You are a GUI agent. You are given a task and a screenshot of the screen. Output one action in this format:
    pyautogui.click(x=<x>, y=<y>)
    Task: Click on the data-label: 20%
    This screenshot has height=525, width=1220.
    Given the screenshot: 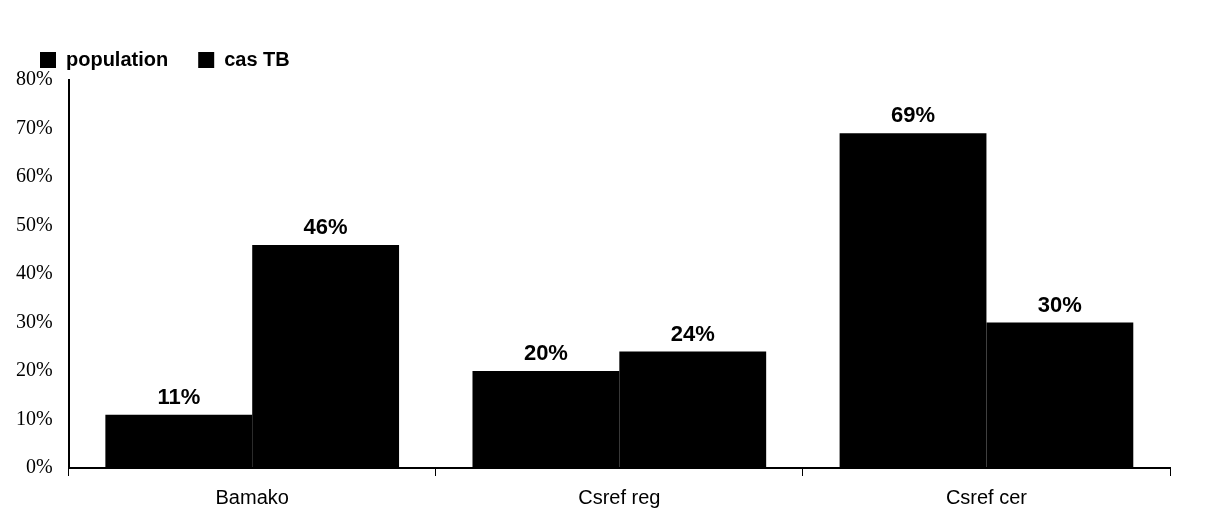 What is the action you would take?
    pyautogui.click(x=545, y=353)
    